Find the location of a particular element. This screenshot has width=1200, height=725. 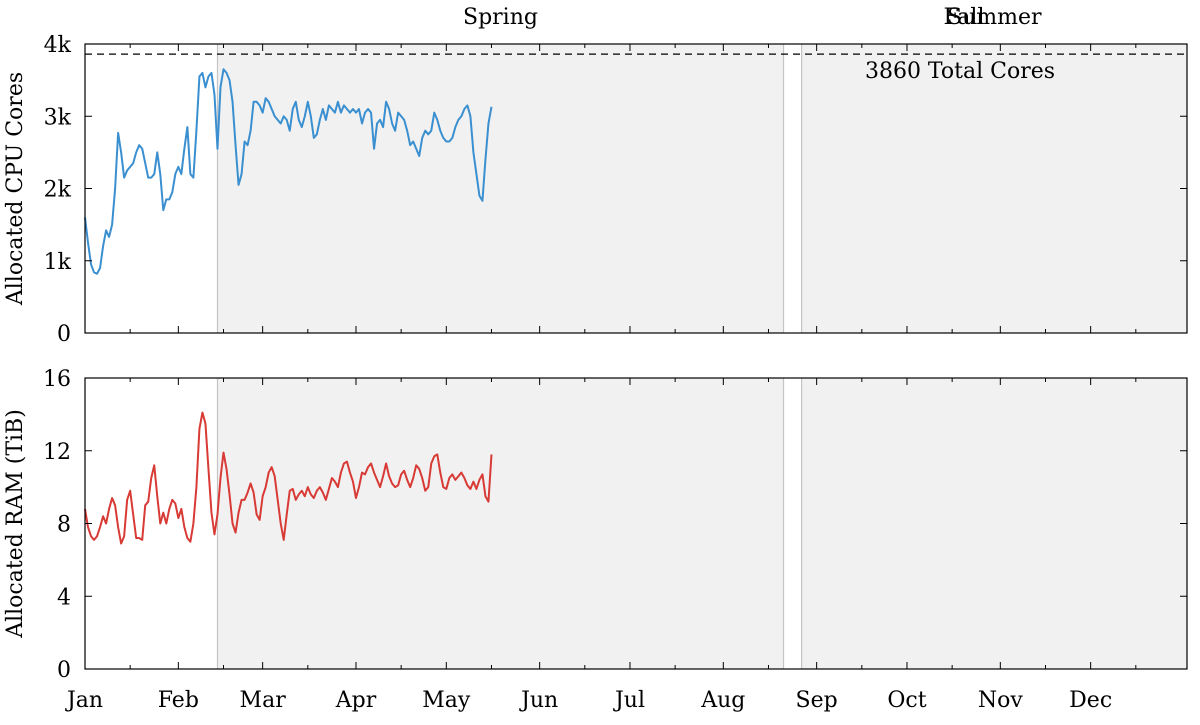

x-tick-label-apr: Apr is located at coordinates (356, 700).